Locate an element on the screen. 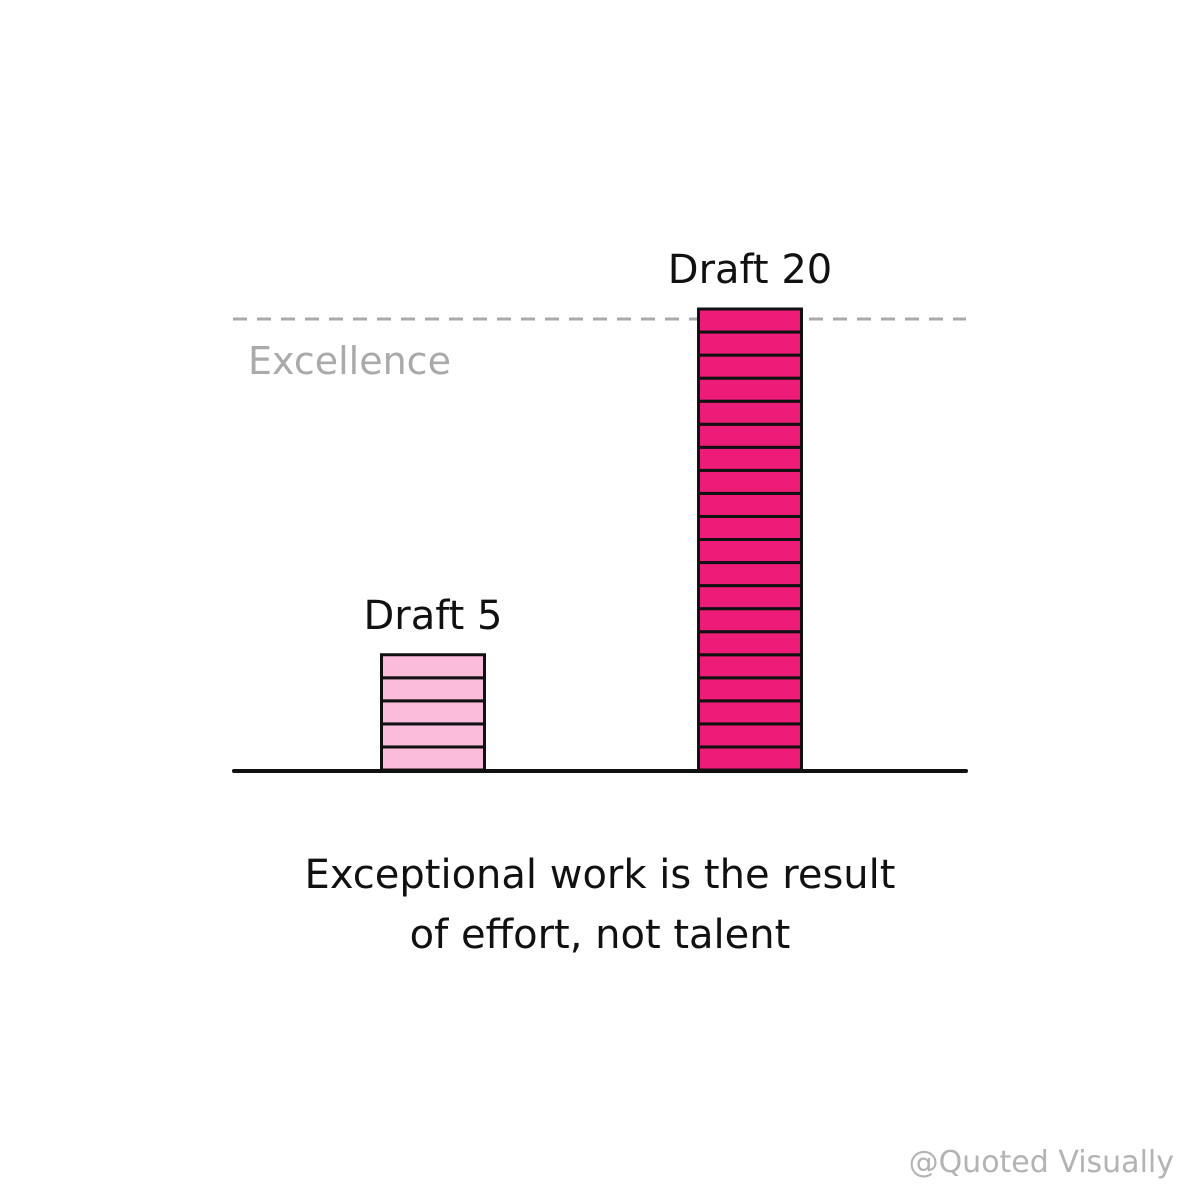 The image size is (1200, 1200). excellence-label: Excellence is located at coordinates (349, 361).